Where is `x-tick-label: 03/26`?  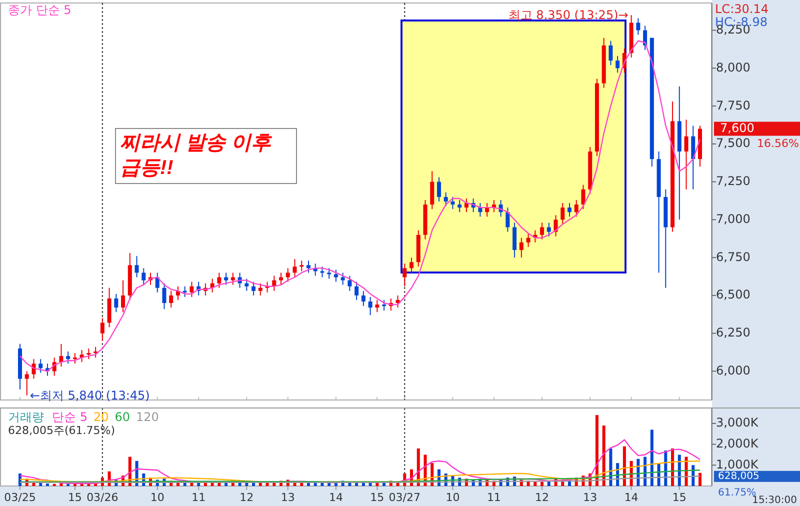 x-tick-label: 03/26 is located at coordinates (102, 497).